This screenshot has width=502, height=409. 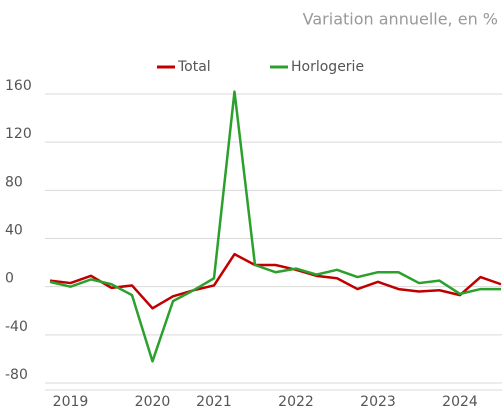 What do you see at coordinates (71, 401) in the screenshot?
I see `x-tick-label: 2019` at bounding box center [71, 401].